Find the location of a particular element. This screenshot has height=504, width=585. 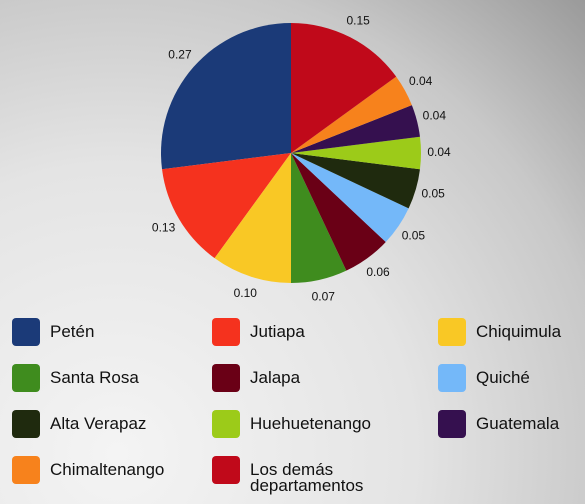

legend-item: Chiquimula is located at coordinates (511, 337).